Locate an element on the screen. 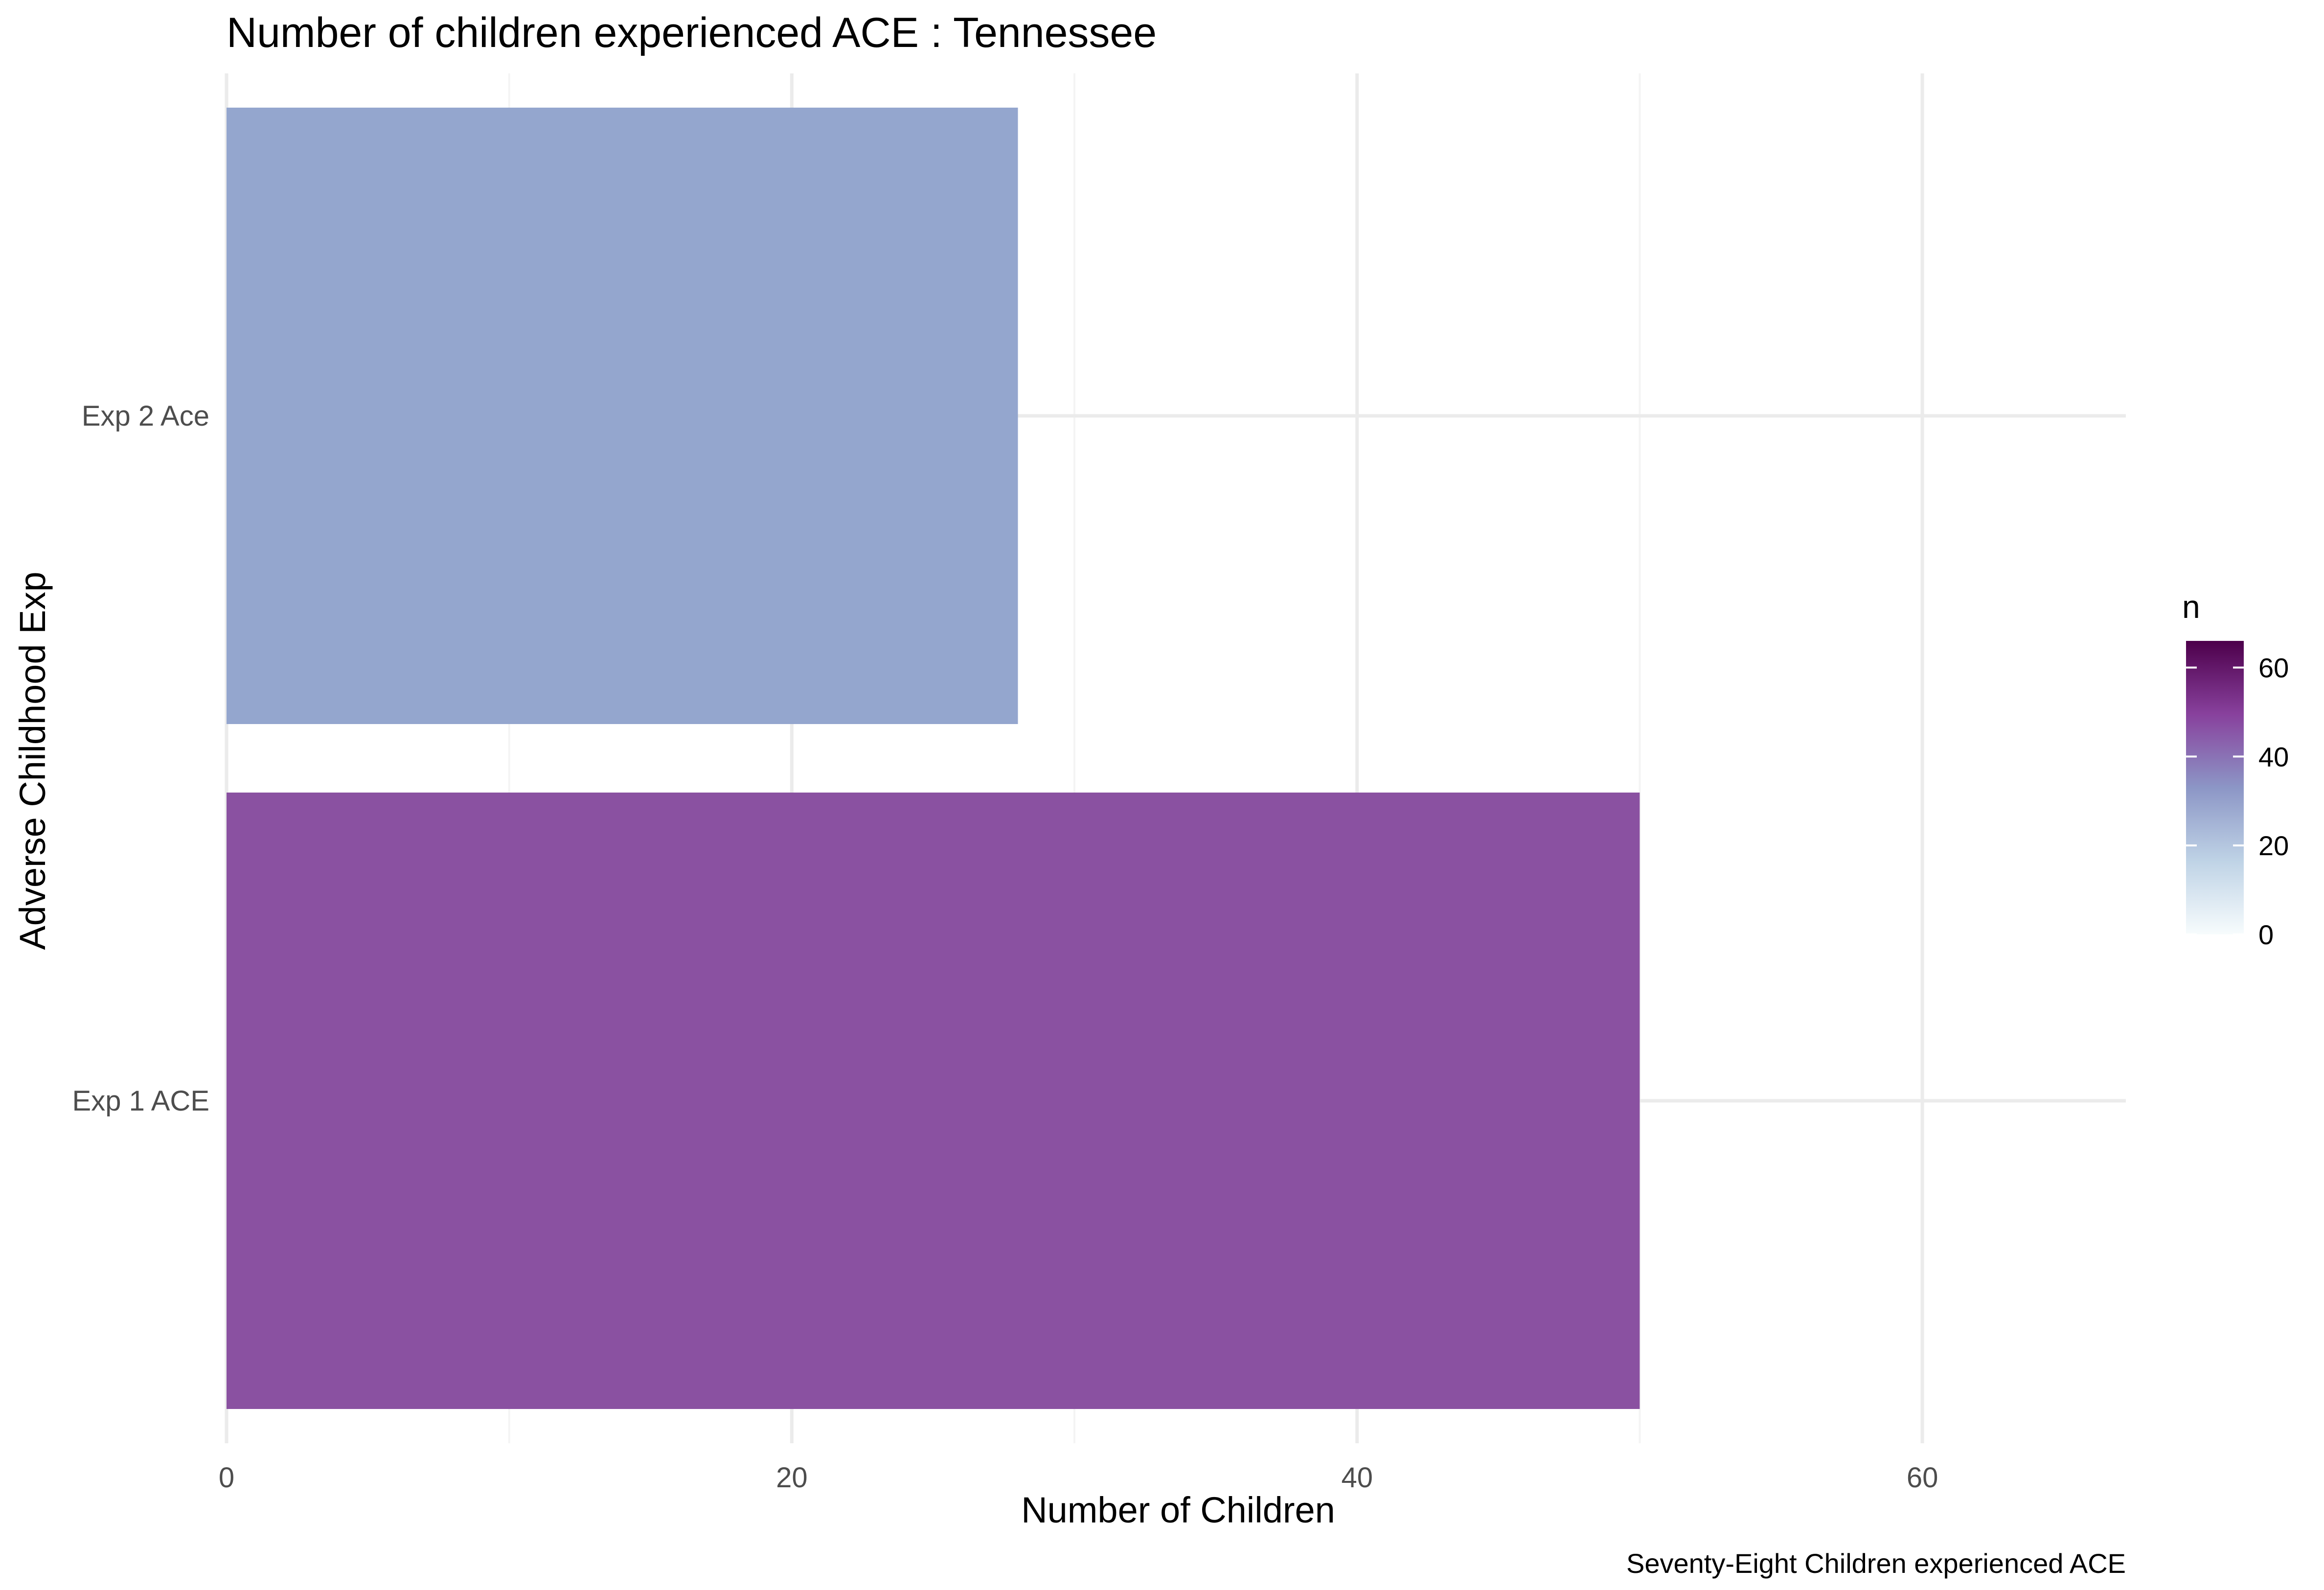  y-tick-label: Exp 2 Ace is located at coordinates (146, 416).